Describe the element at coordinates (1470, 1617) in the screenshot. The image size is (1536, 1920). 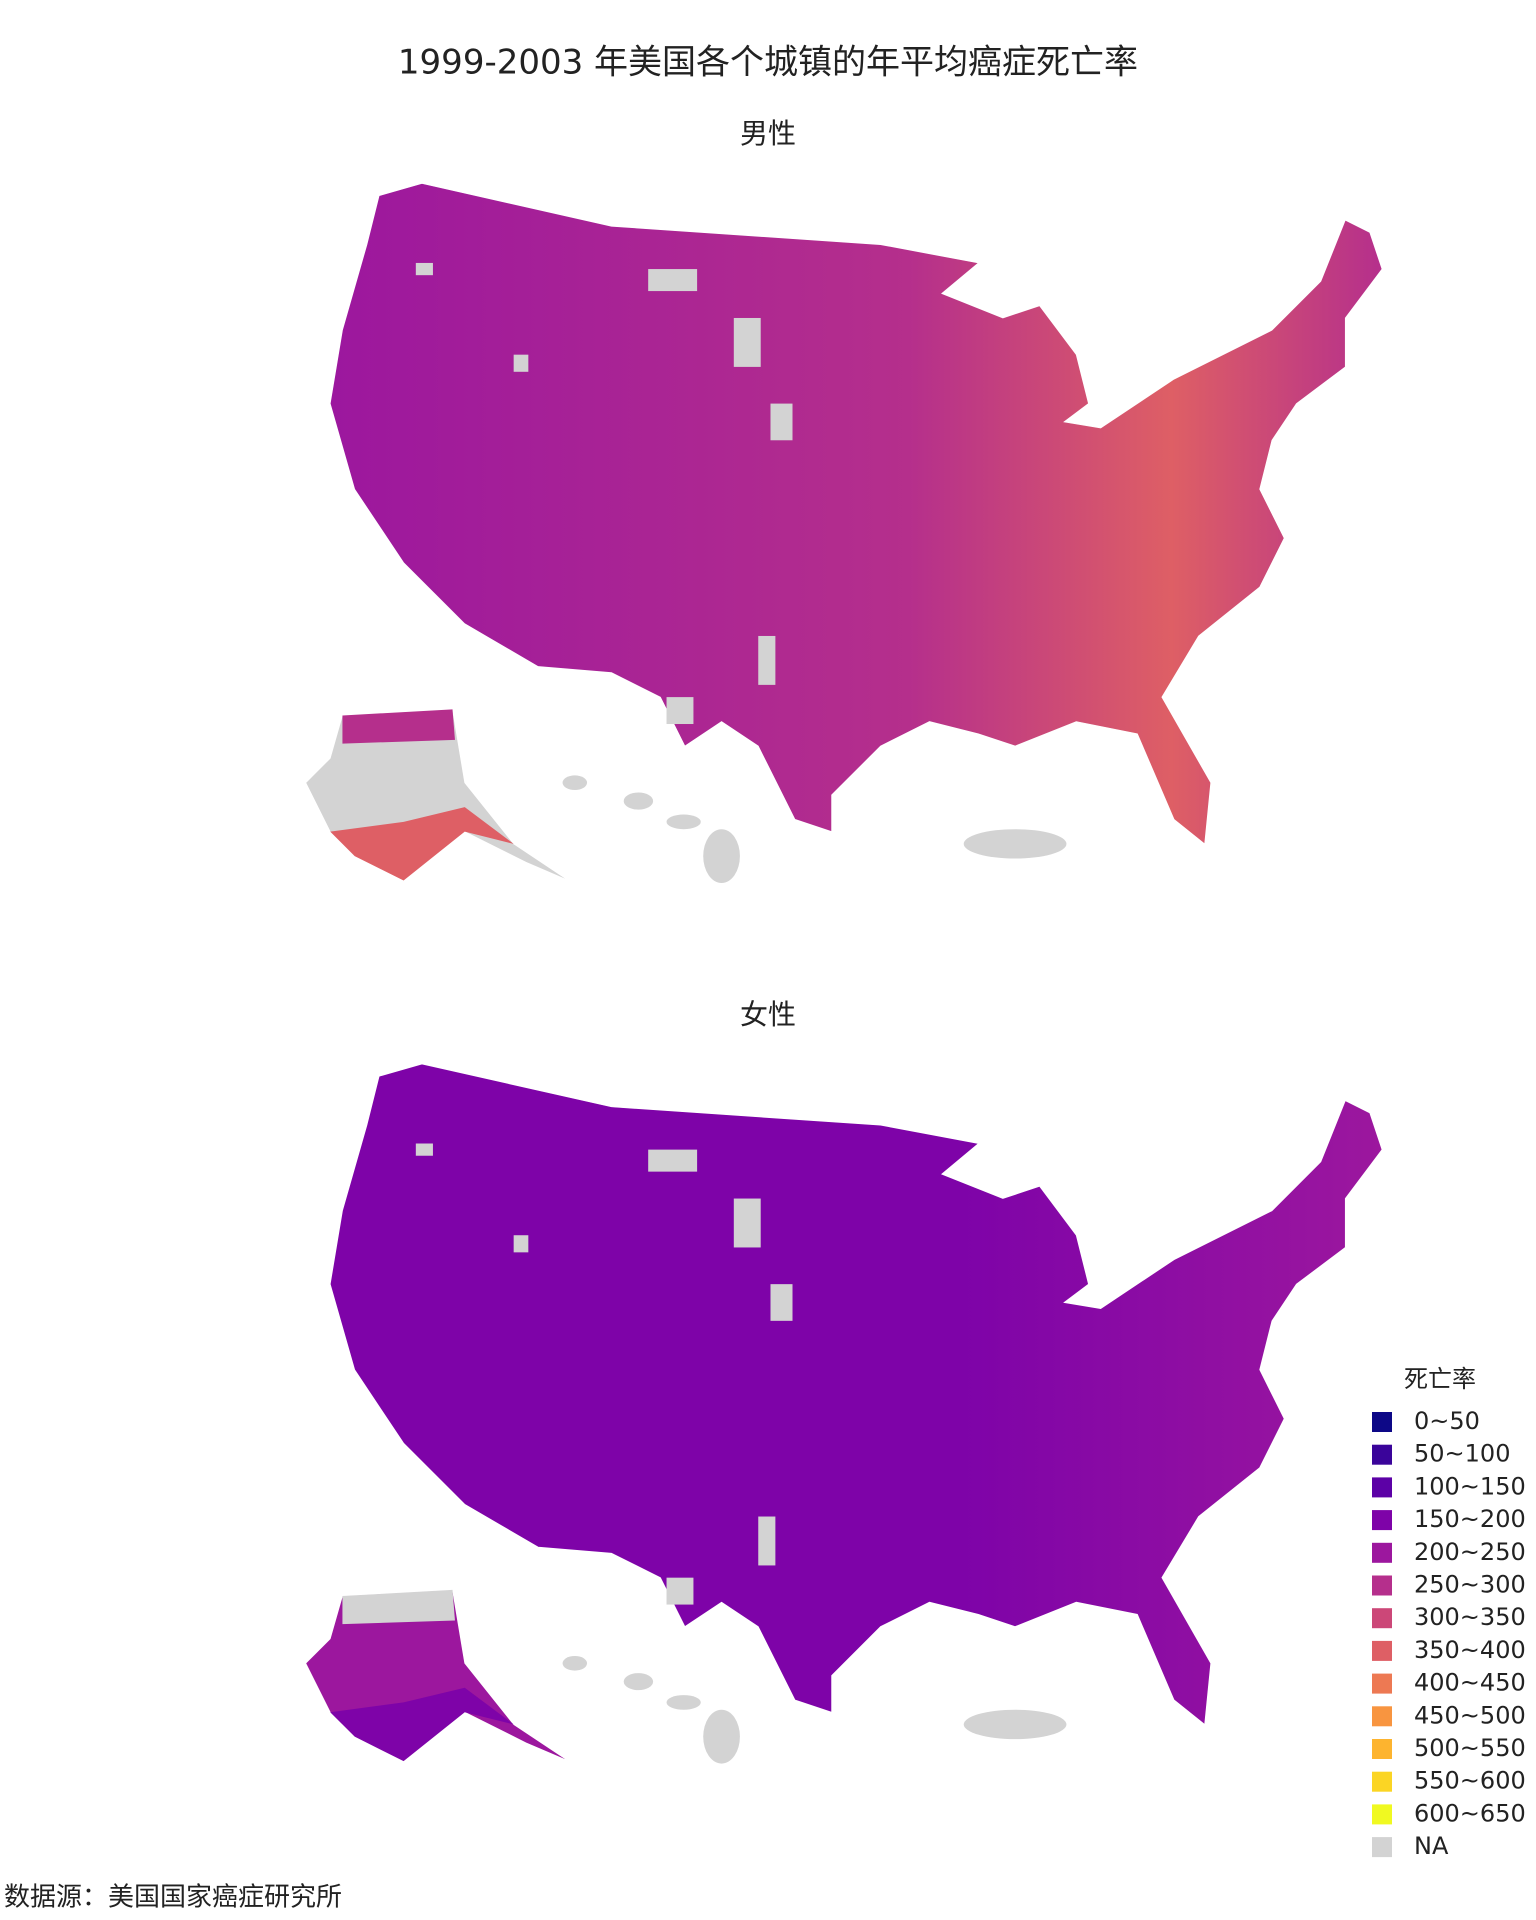
I see `legend-label: 300~350` at that location.